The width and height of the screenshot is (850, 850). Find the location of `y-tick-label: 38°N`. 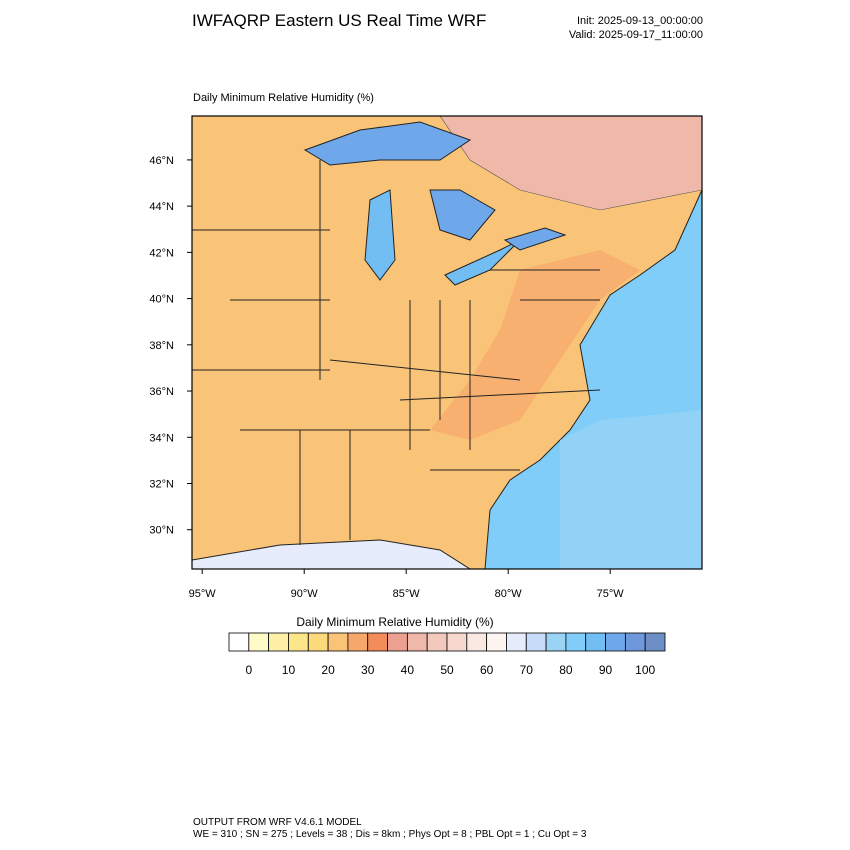

y-tick-label: 38°N is located at coordinates (161, 346).